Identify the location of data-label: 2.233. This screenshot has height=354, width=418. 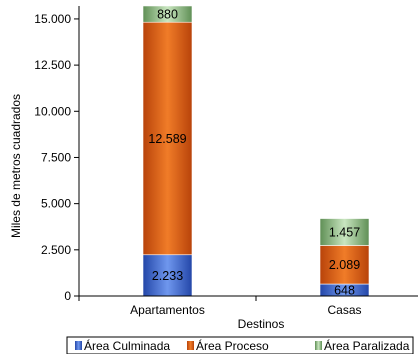
(167, 276).